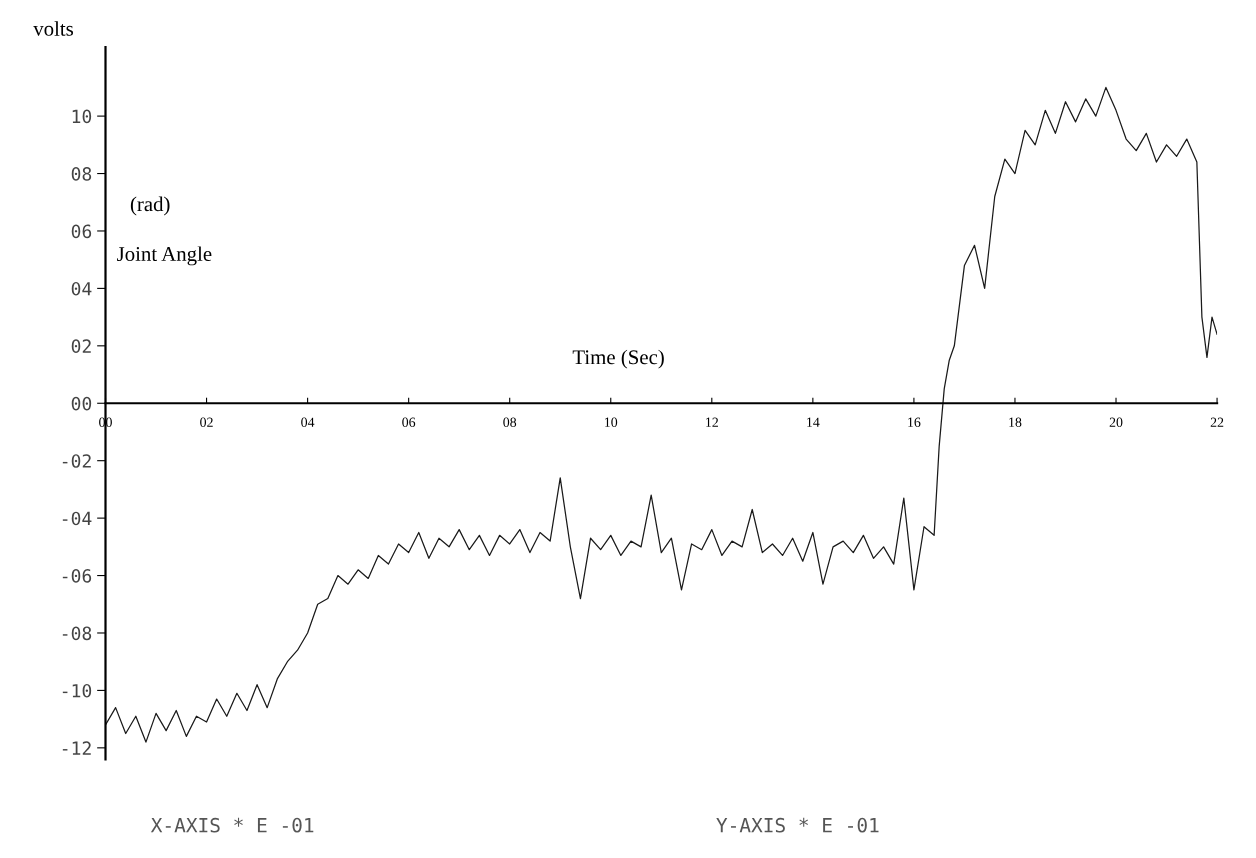  Describe the element at coordinates (76, 461) in the screenshot. I see `y-tick-label: -02` at that location.